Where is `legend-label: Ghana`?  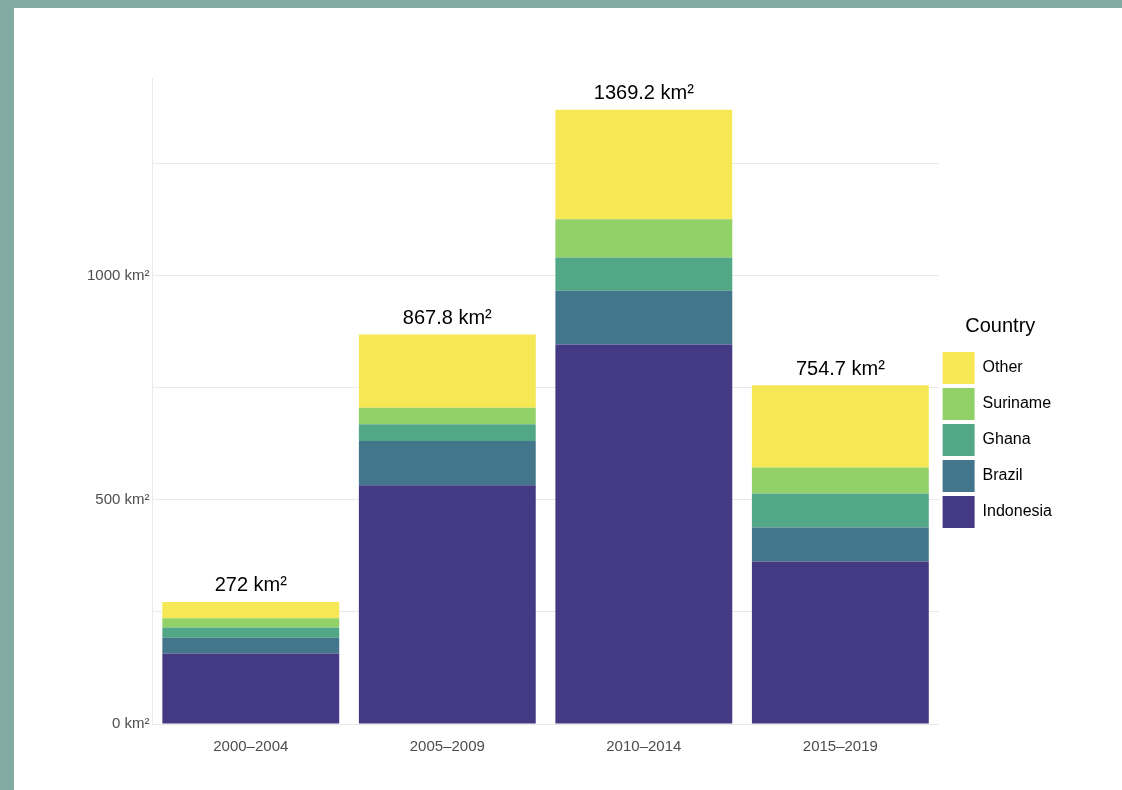
legend-label: Ghana is located at coordinates (1006, 439).